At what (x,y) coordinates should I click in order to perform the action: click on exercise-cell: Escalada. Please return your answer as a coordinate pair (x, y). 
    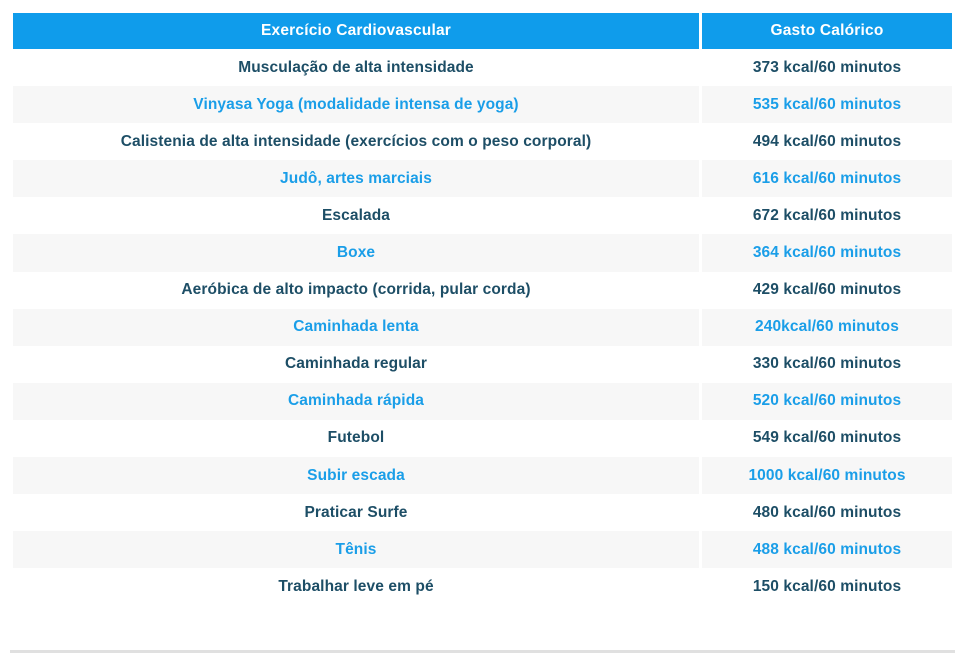
    Looking at the image, I should click on (355, 215).